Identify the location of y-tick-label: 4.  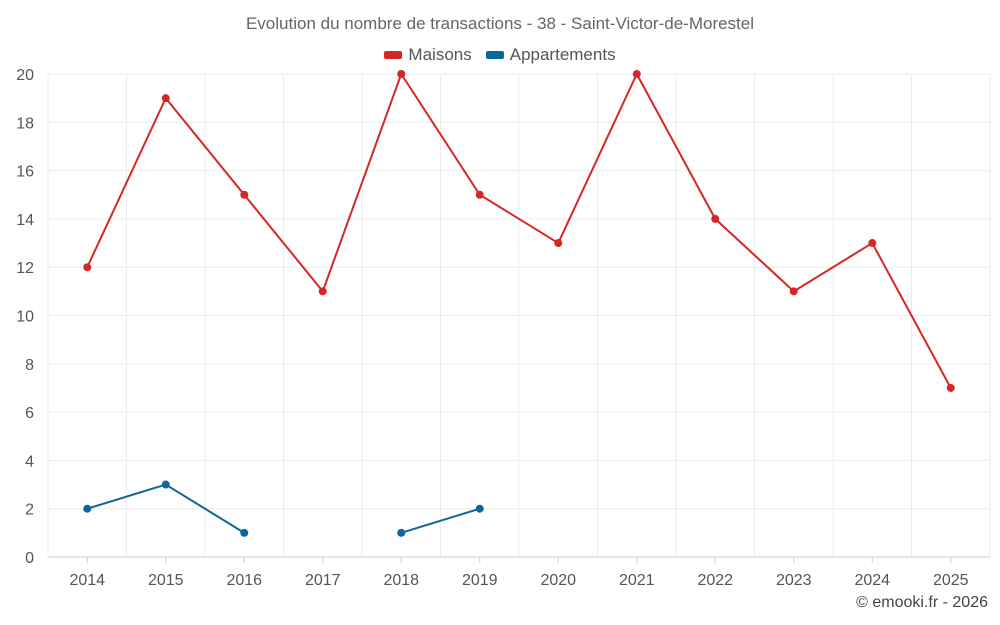
(29, 461).